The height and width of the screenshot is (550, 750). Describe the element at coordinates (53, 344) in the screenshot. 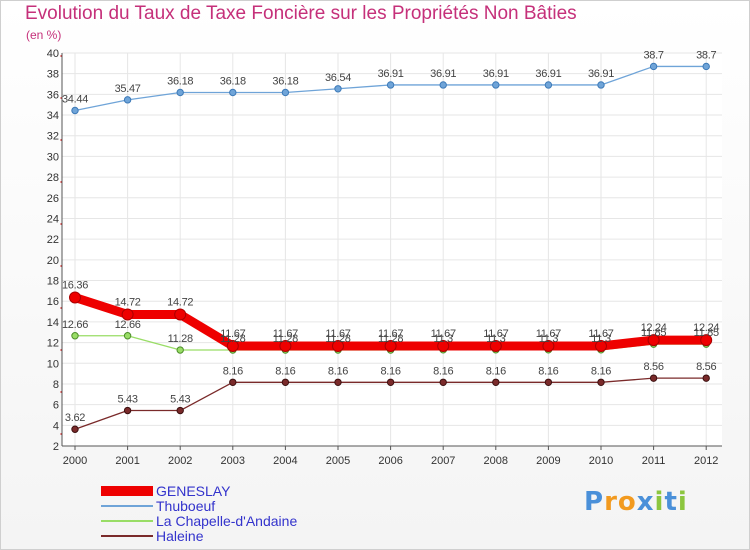

I see `y-tick-label: 12` at that location.